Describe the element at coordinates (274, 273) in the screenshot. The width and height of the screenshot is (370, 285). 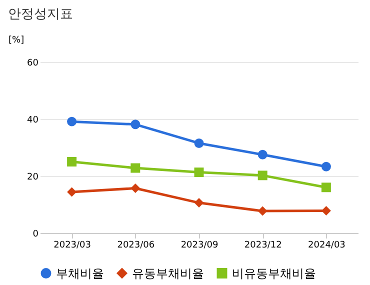
I see `legend-label: 비유동부채비율` at that location.